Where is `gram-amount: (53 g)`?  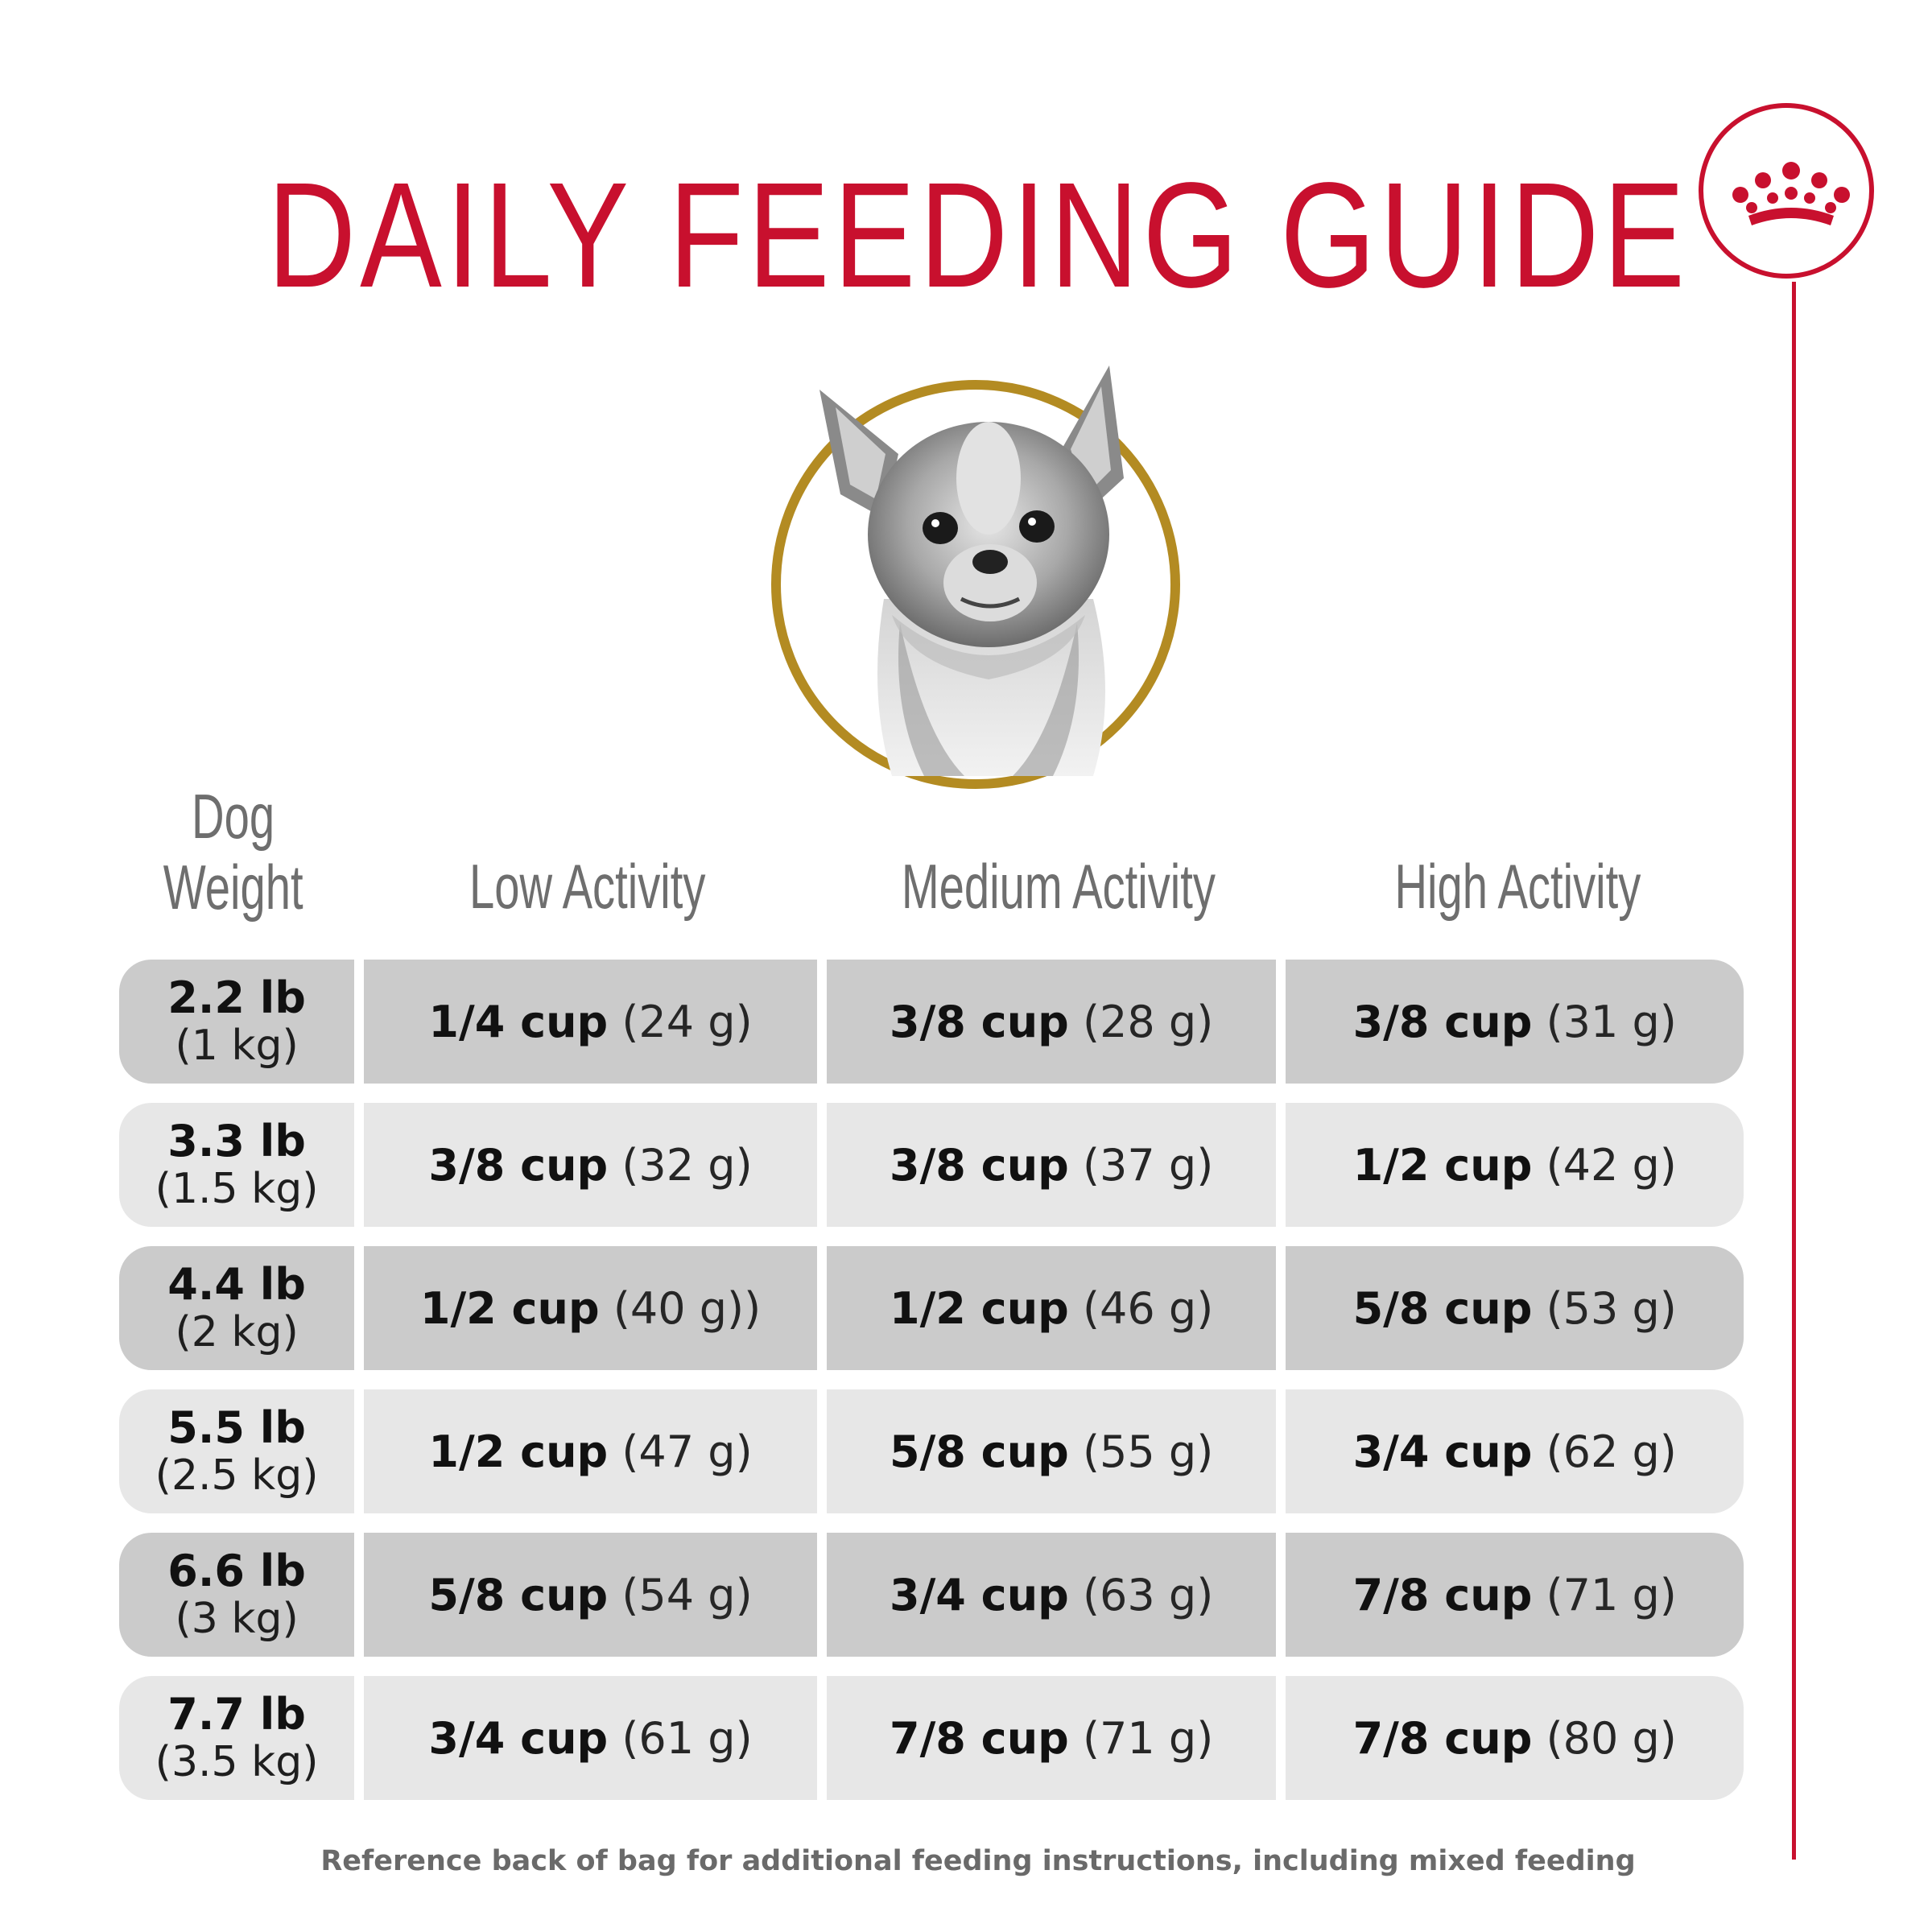
gram-amount: (53 g) is located at coordinates (1611, 1308).